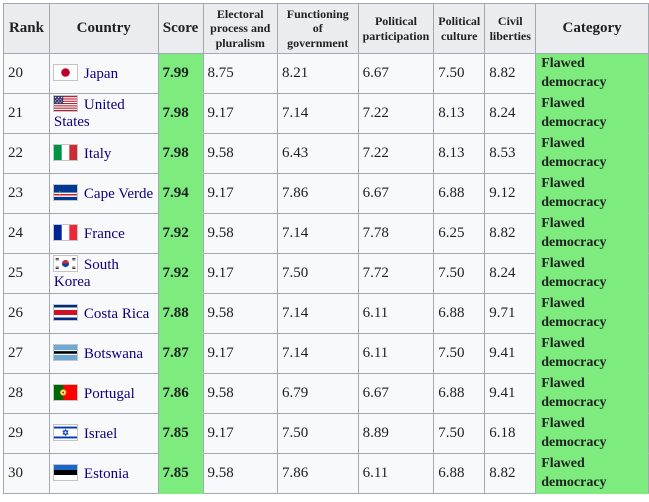 This screenshot has width=649, height=502. I want to click on electoral-cell: 9.58, so click(240, 233).